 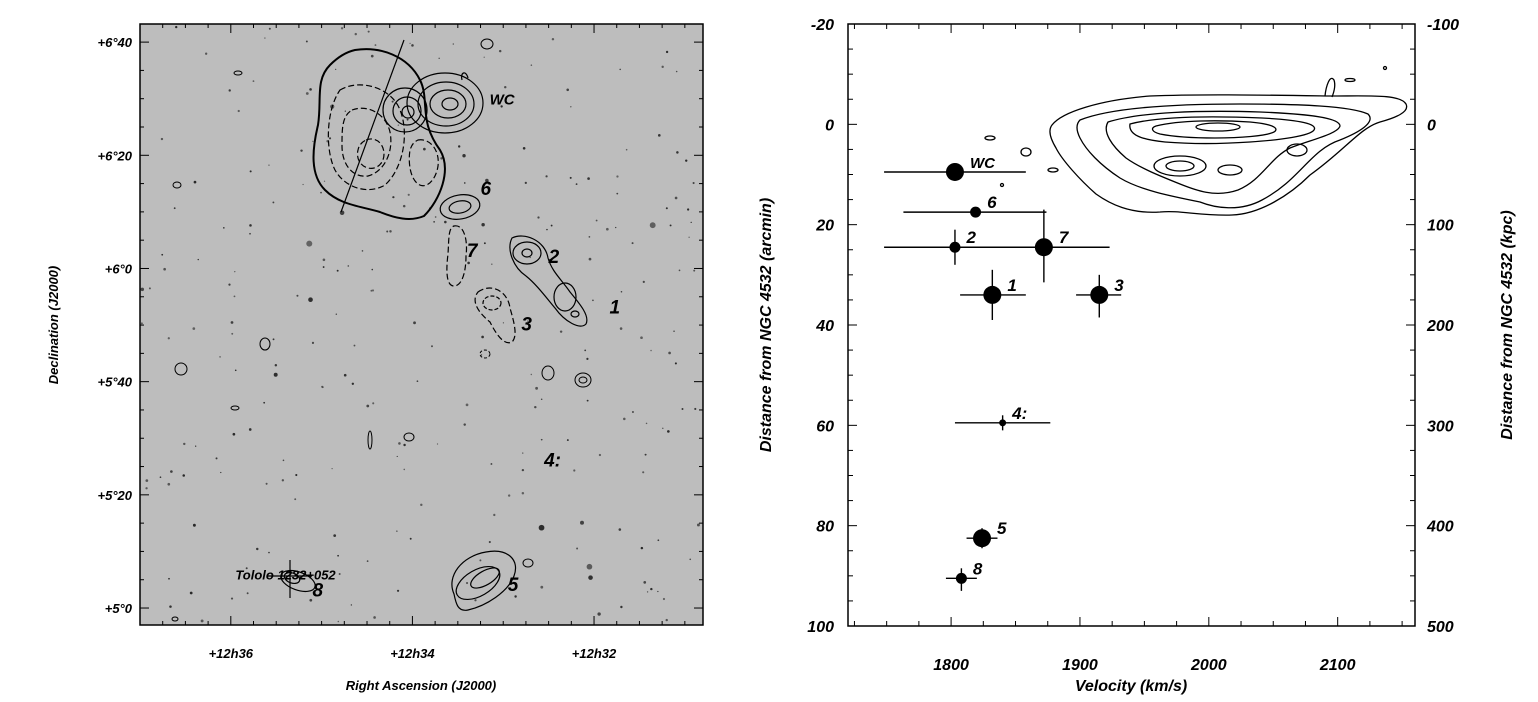 I want to click on left-y-tick-label: +5°20, so click(x=115, y=495).